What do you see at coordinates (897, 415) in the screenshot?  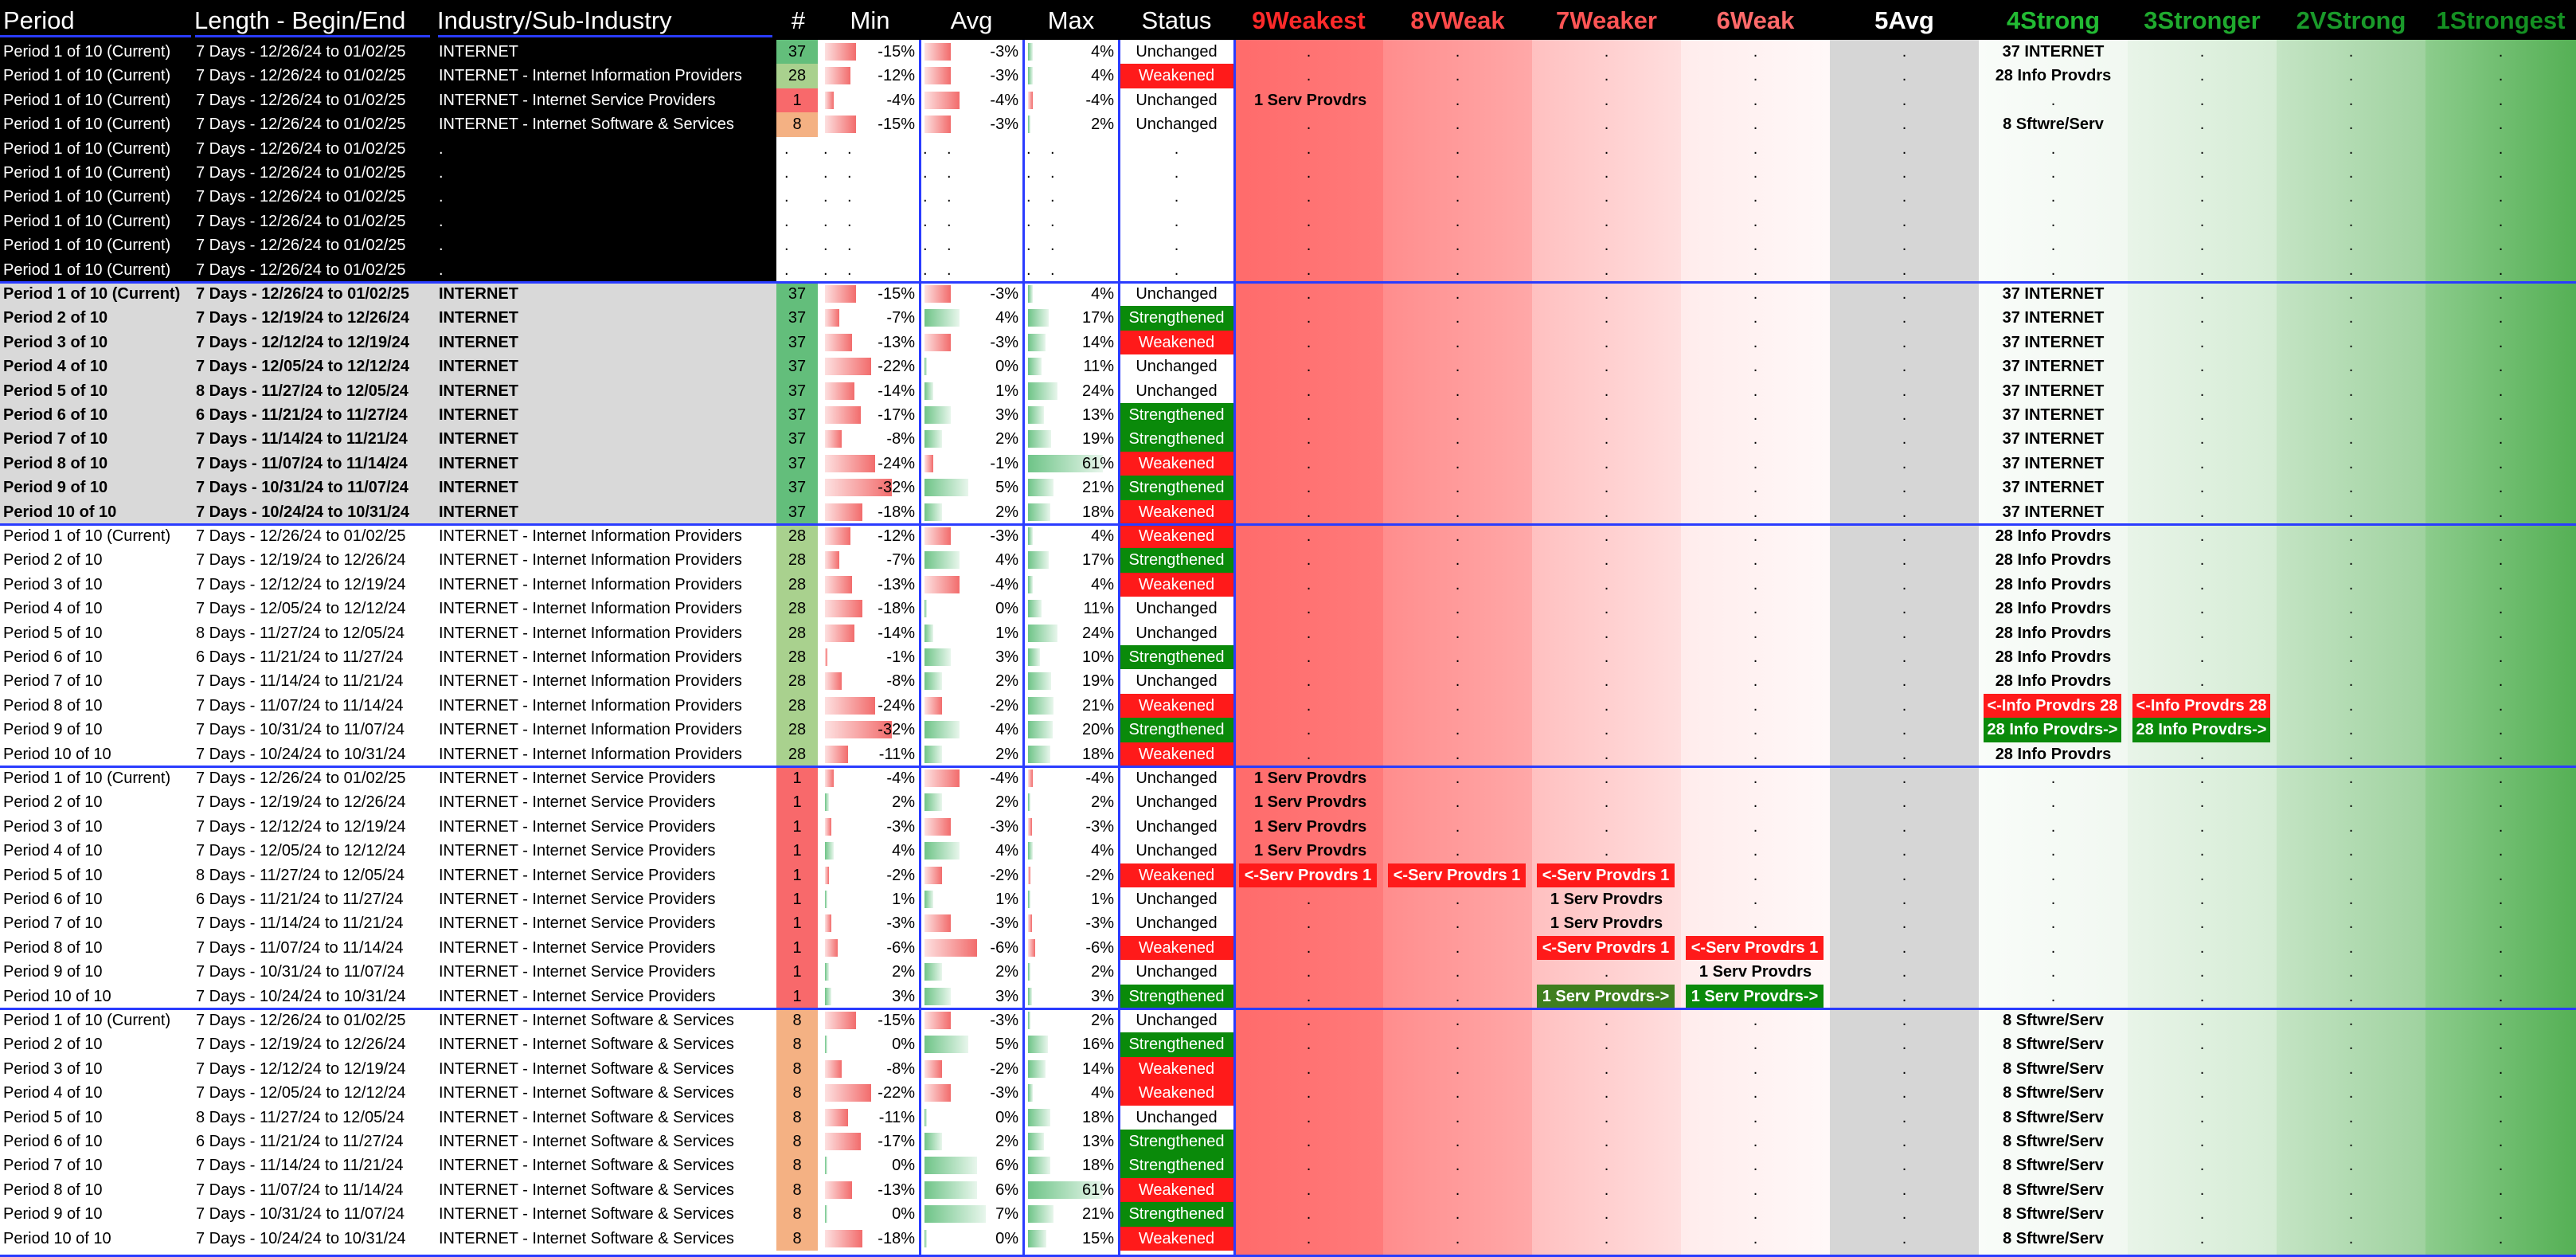 I see `min-value: -17%` at bounding box center [897, 415].